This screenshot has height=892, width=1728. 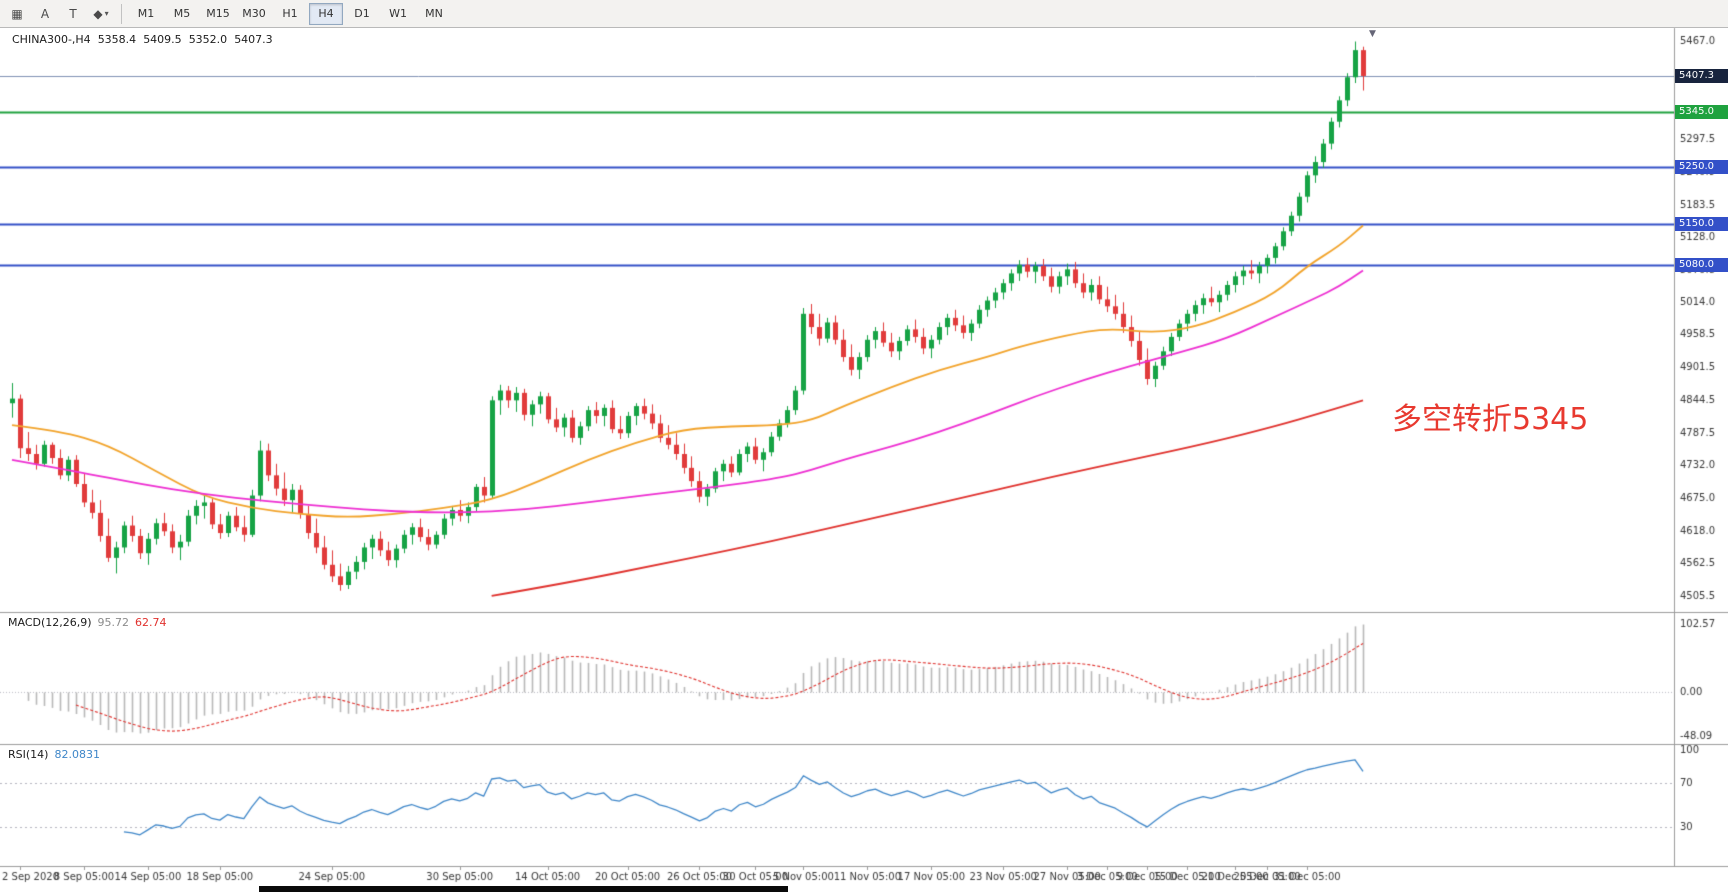 I want to click on rsi-value: 82.0831, so click(x=77, y=754).